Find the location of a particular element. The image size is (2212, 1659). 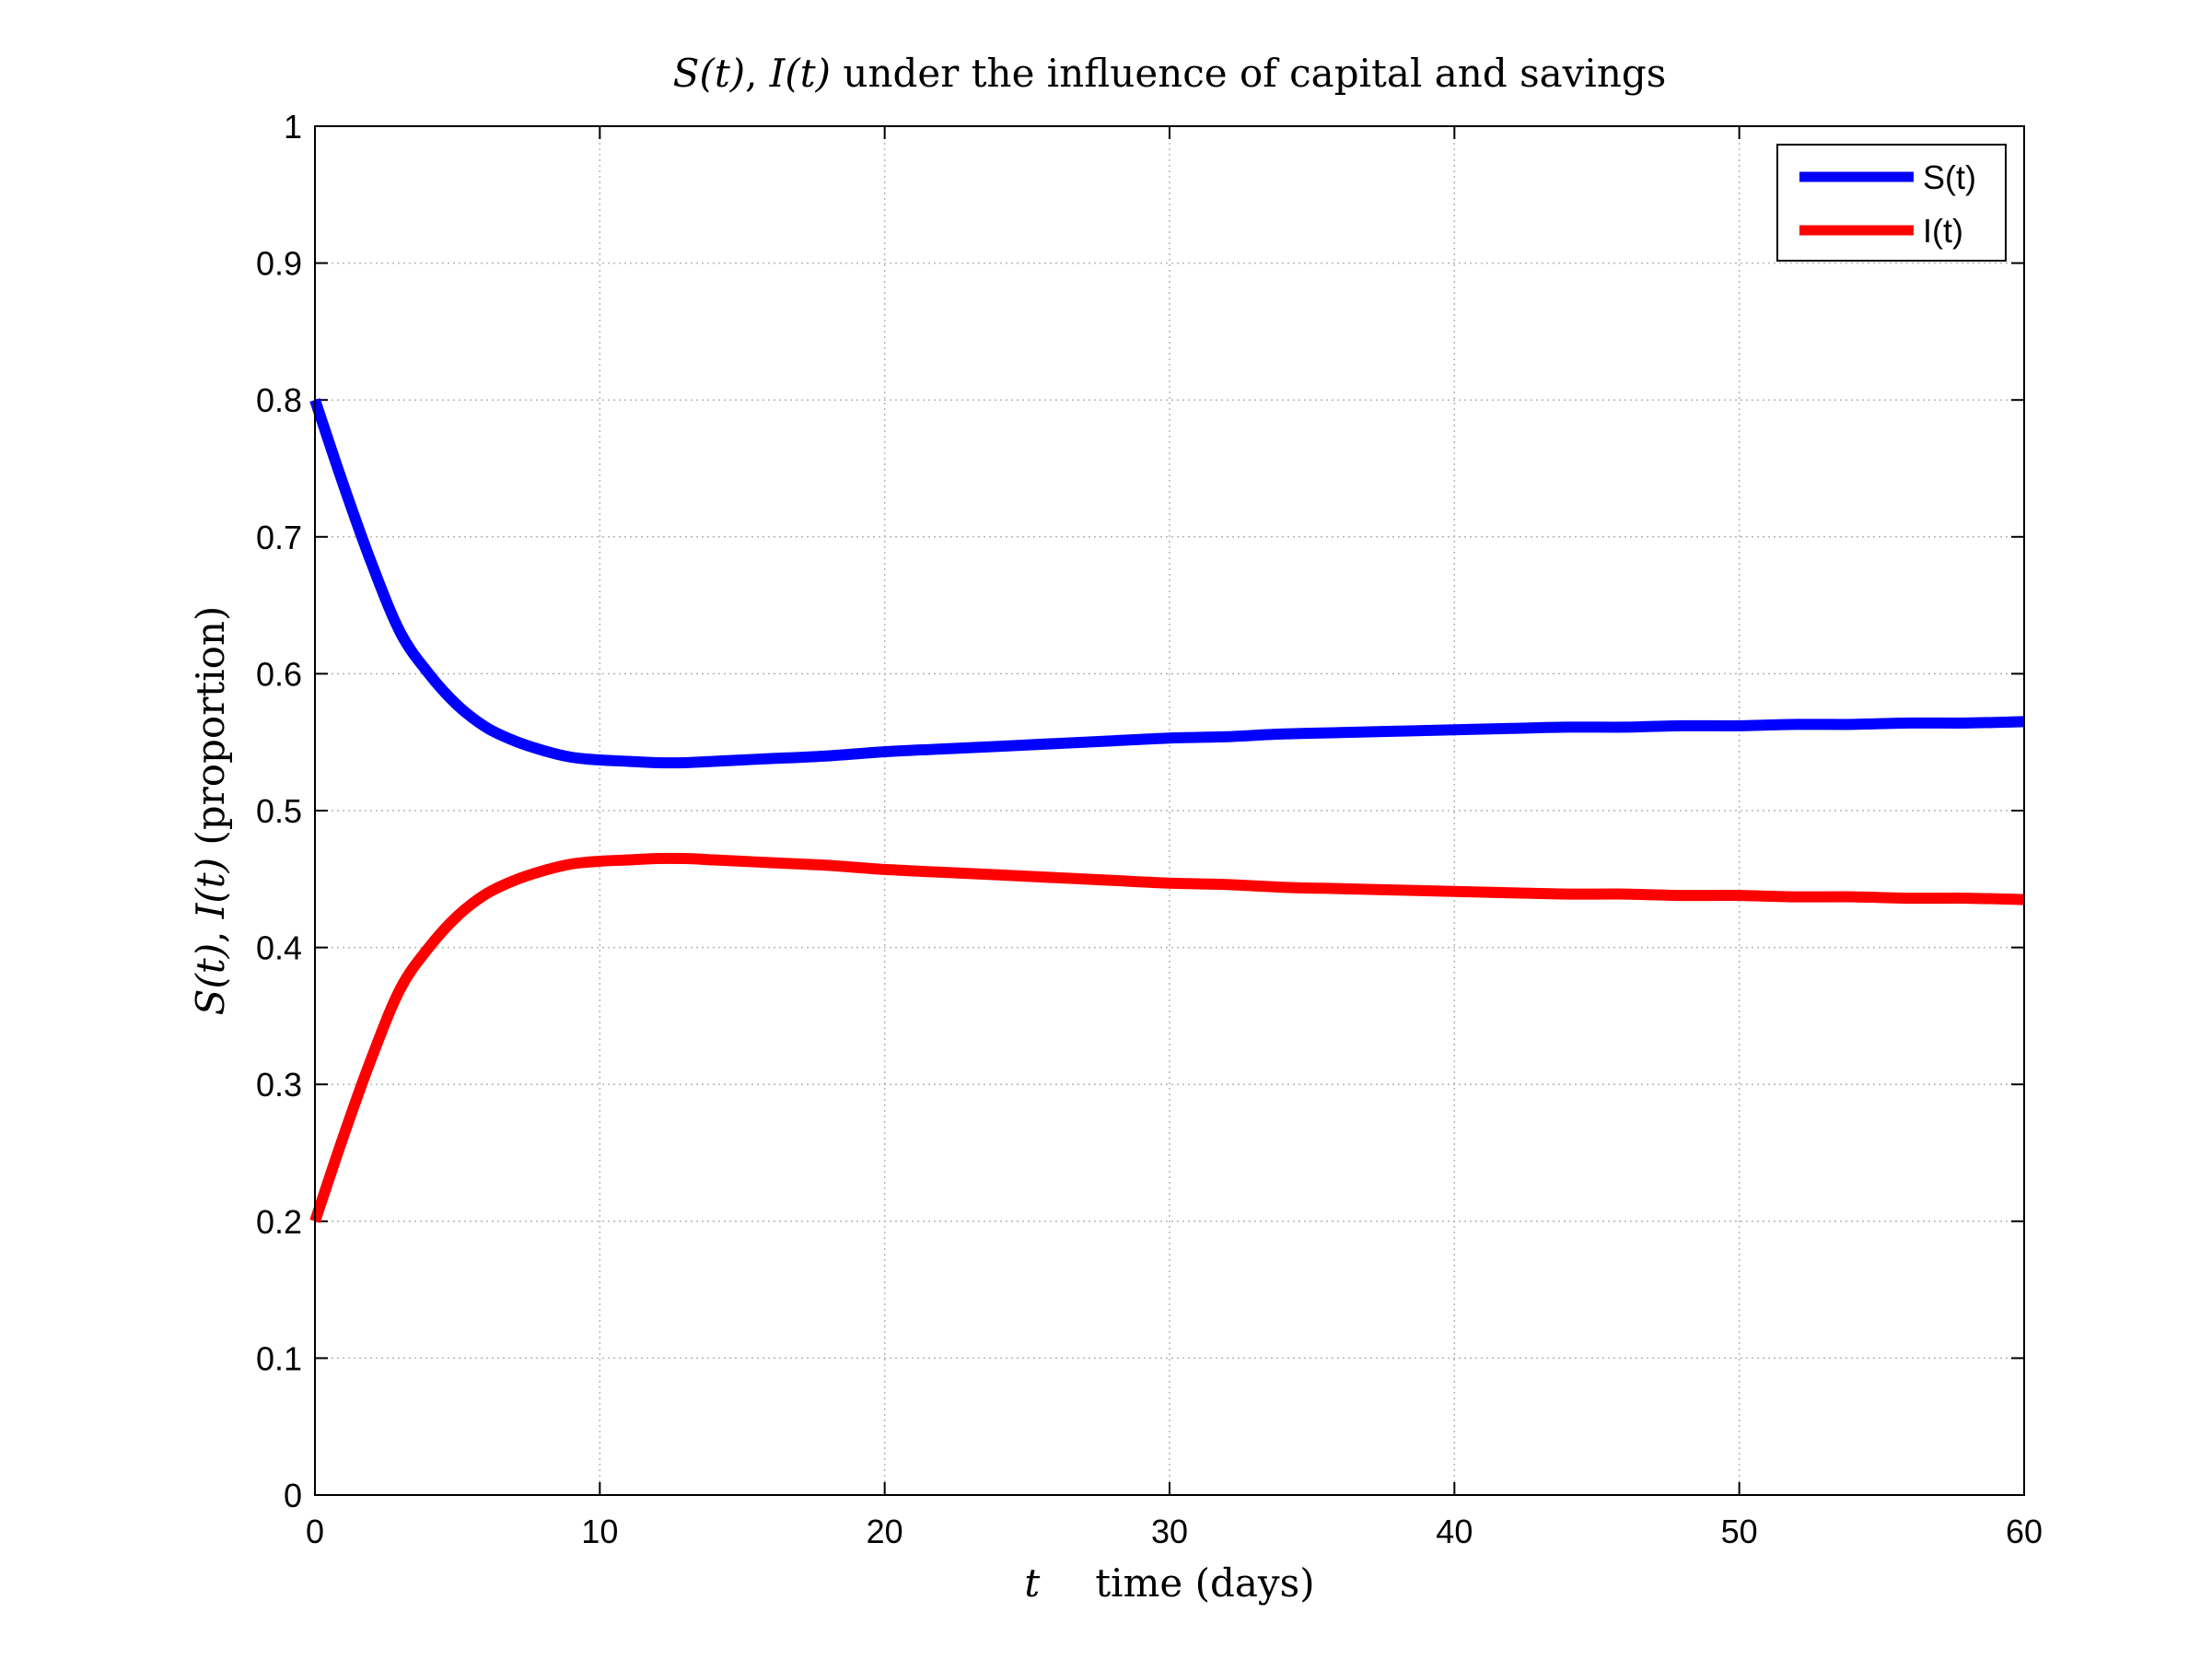

y-tick-label: 0 is located at coordinates (293, 1495).